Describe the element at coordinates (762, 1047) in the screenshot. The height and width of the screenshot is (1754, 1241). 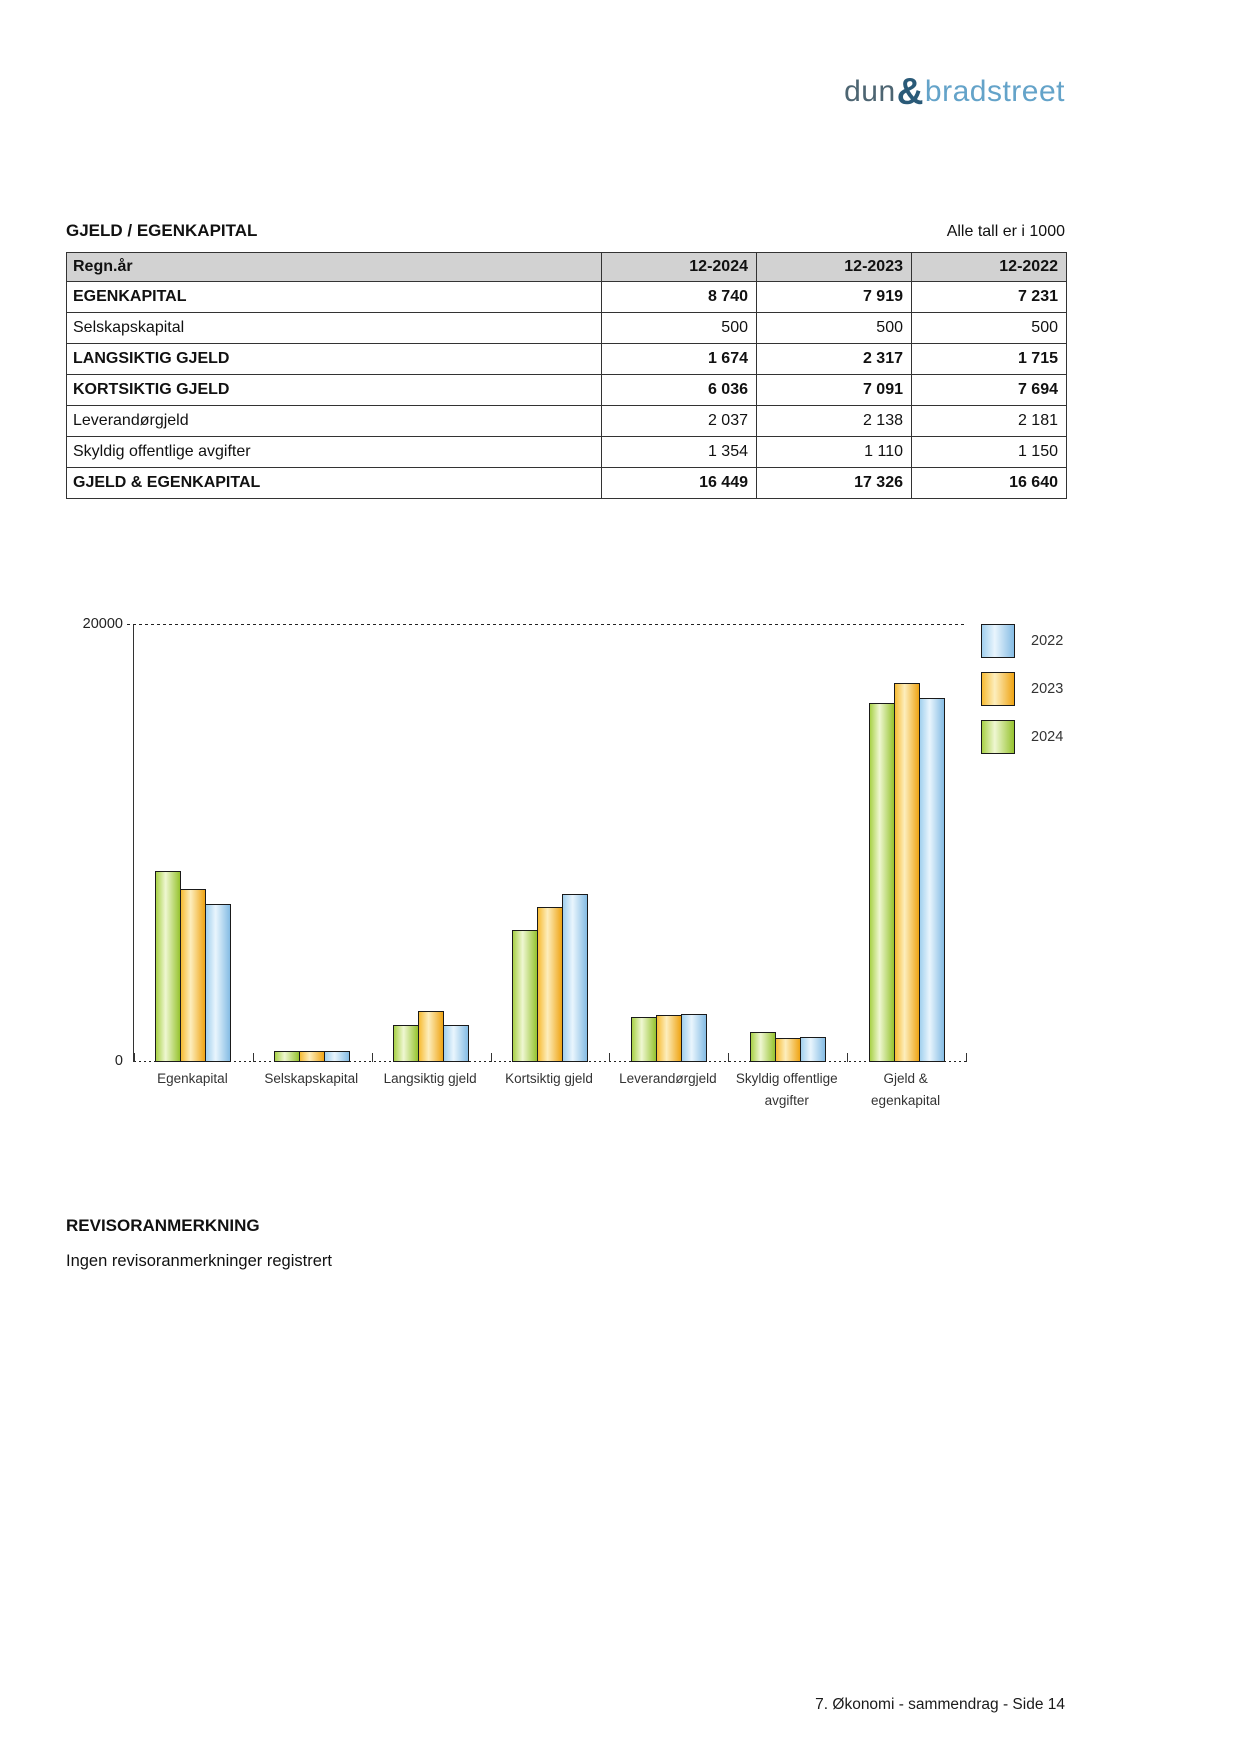
I see `bar-2024-skyldig-offentlige` at that location.